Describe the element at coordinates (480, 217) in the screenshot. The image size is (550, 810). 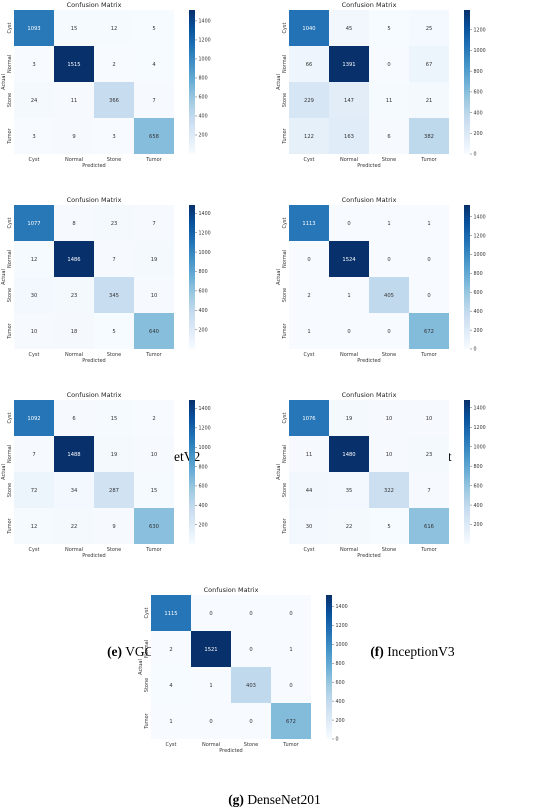
I see `colorbar-tick-label: 1400` at that location.